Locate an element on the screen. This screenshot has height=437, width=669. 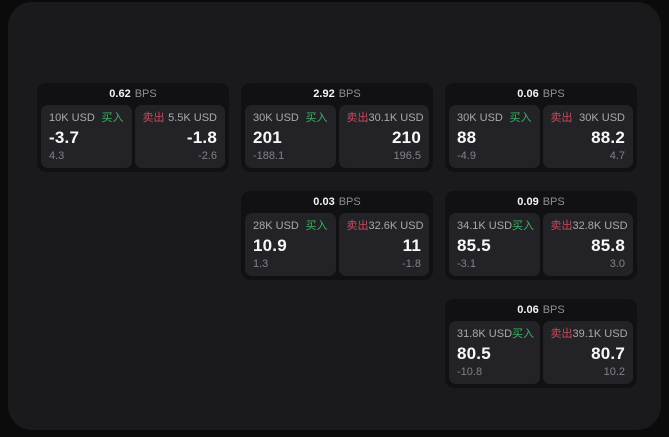
buy-price: 80.5 is located at coordinates (474, 354).